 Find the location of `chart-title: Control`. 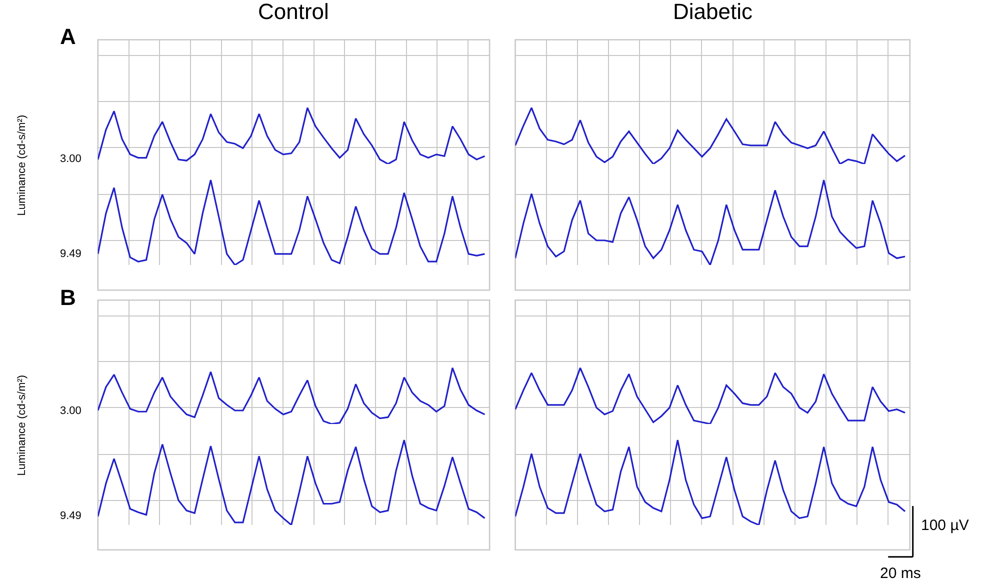

chart-title: Control is located at coordinates (293, 12).